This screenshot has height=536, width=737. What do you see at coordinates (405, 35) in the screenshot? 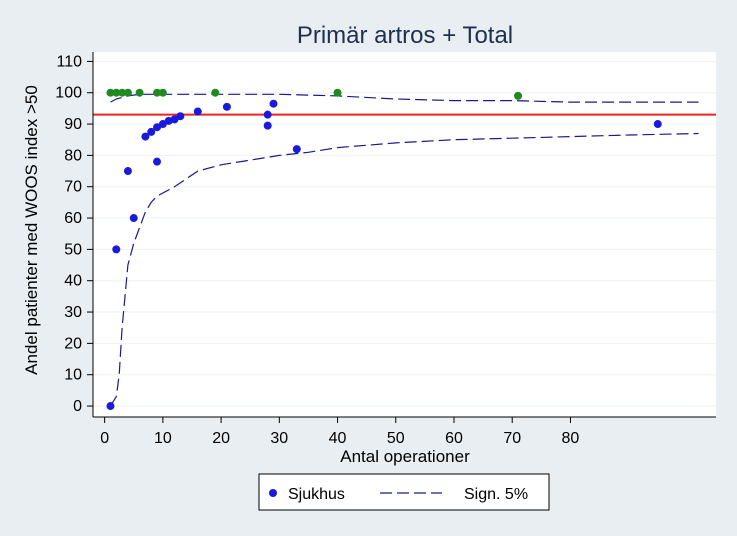
I see `chart-title: Primär artros + Total` at bounding box center [405, 35].